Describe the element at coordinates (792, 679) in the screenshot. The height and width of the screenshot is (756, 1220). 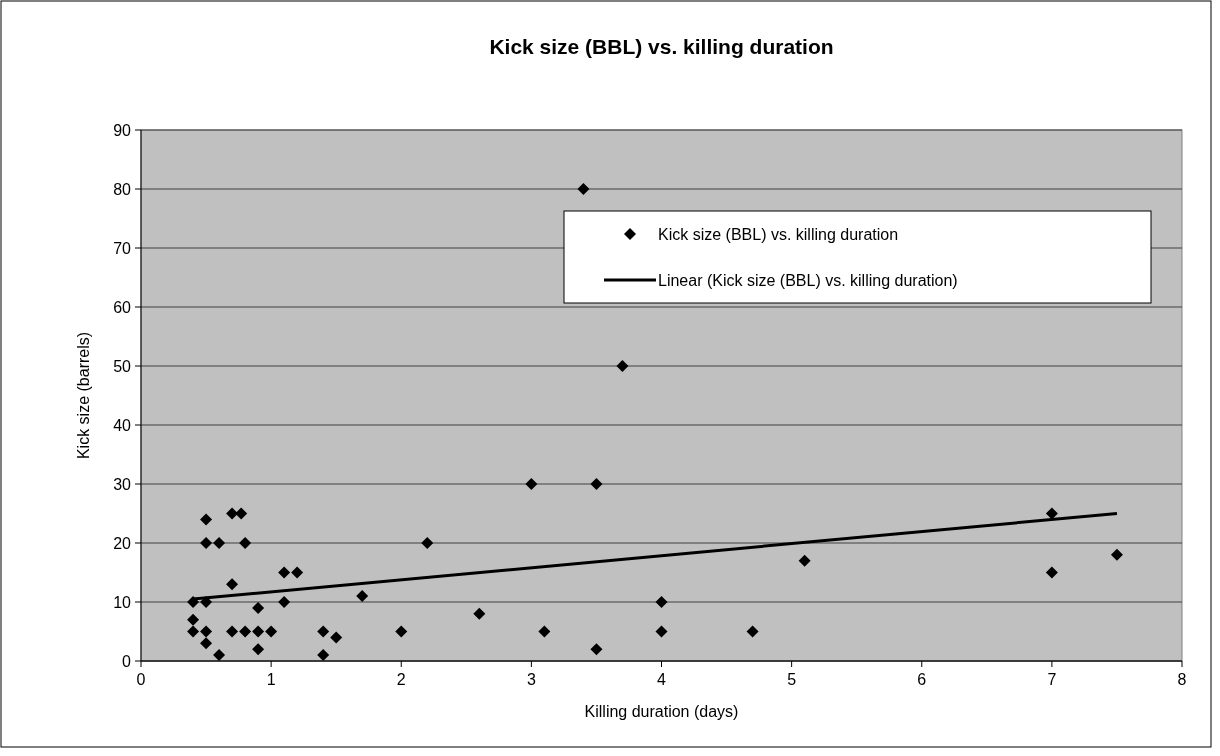
I see `x-tick-label: 5` at that location.